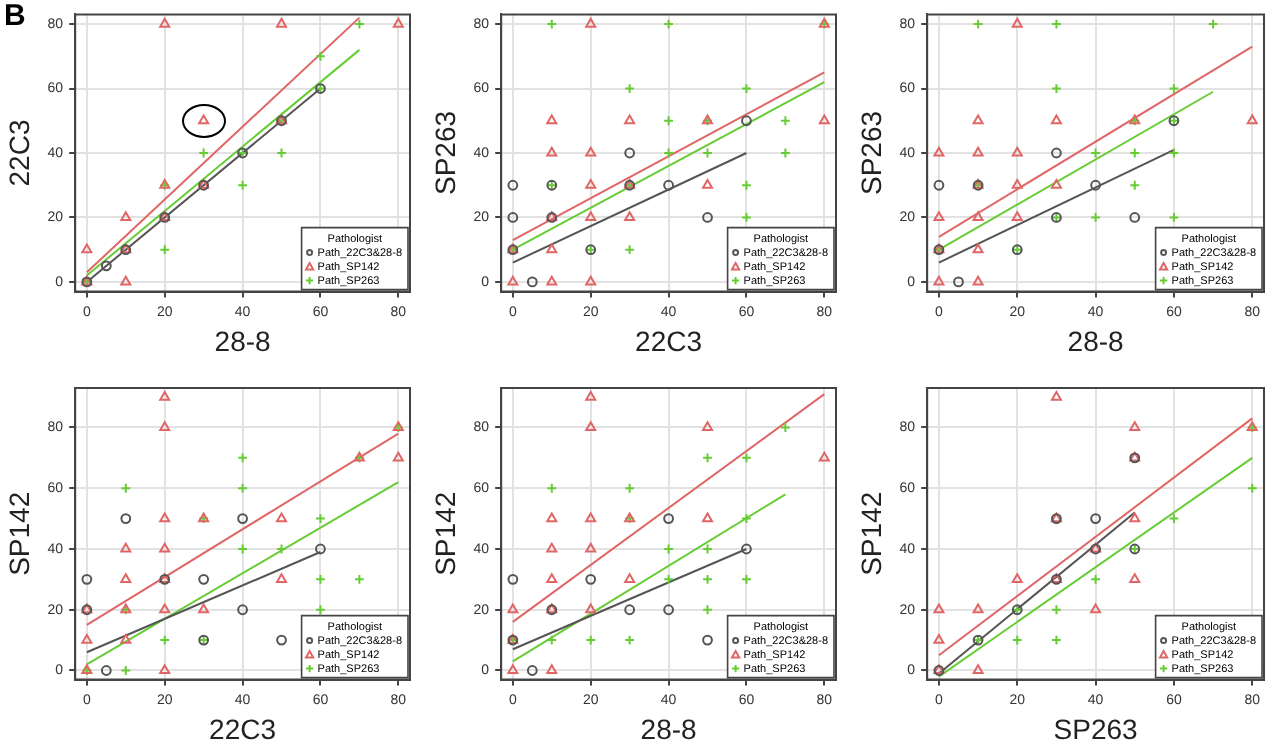 This screenshot has height=748, width=1280. I want to click on x-axis-title: SP263, so click(1096, 728).